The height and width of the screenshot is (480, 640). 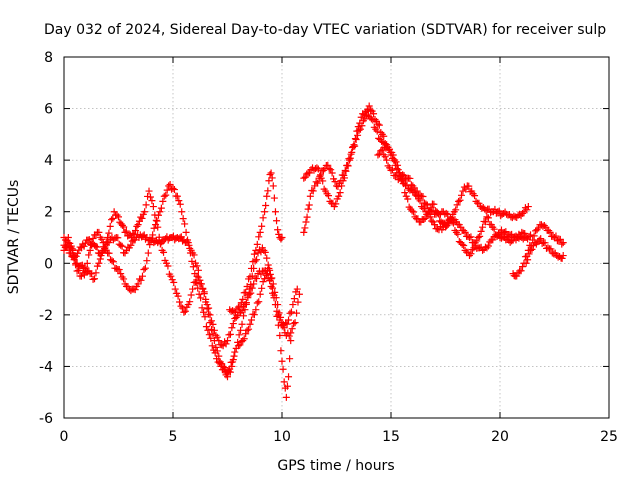 I want to click on x-tick-label: 0, so click(x=64, y=437).